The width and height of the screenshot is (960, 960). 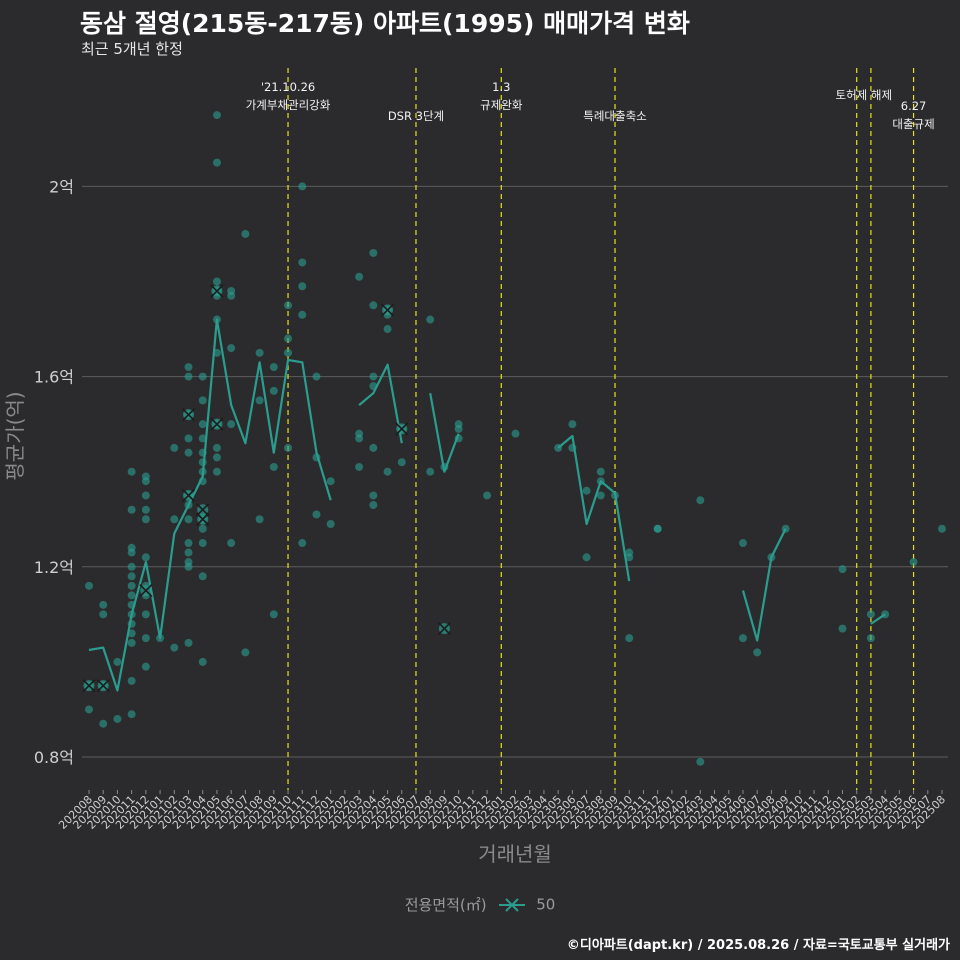 I want to click on event-label: 가계부채관리강화, so click(x=288, y=105).